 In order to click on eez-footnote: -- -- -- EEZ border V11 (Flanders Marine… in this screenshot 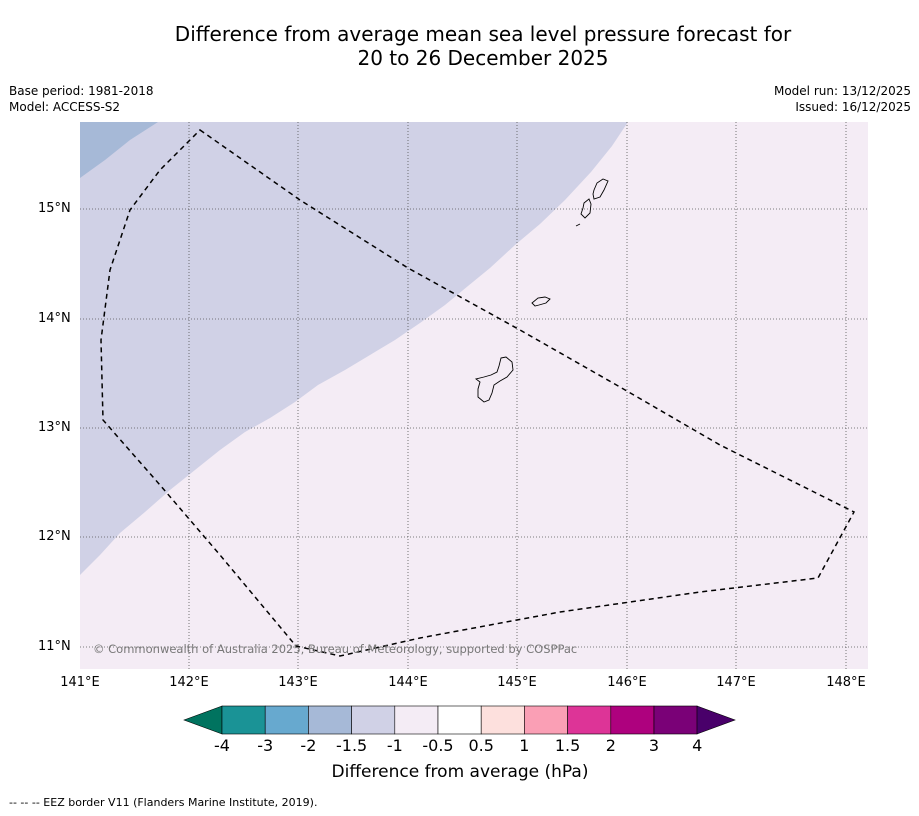, I will do `click(163, 802)`.